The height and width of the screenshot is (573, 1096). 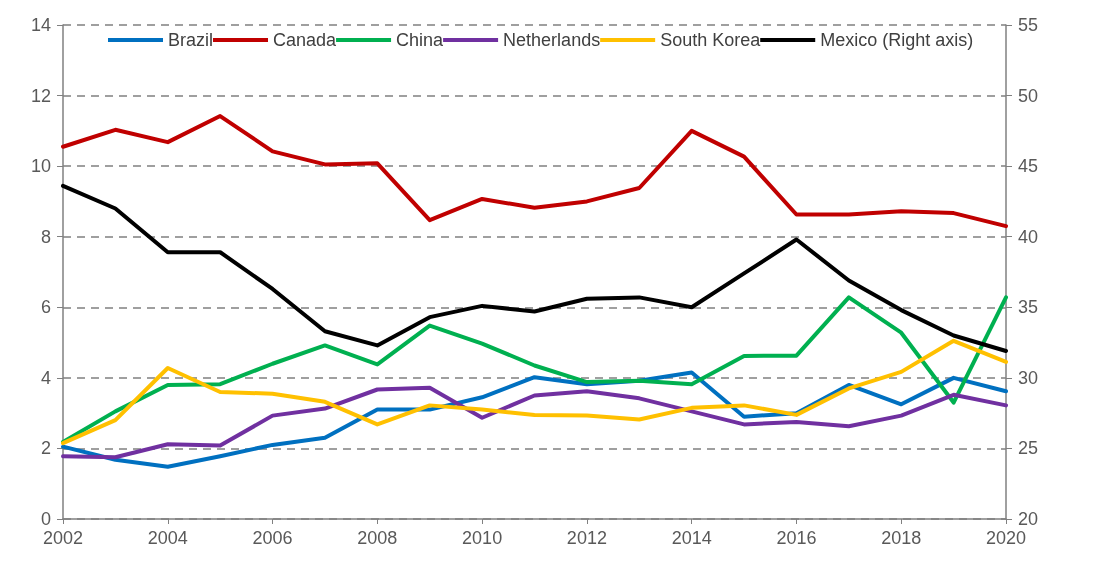 What do you see at coordinates (377, 538) in the screenshot?
I see `x-tick-label: 2008` at bounding box center [377, 538].